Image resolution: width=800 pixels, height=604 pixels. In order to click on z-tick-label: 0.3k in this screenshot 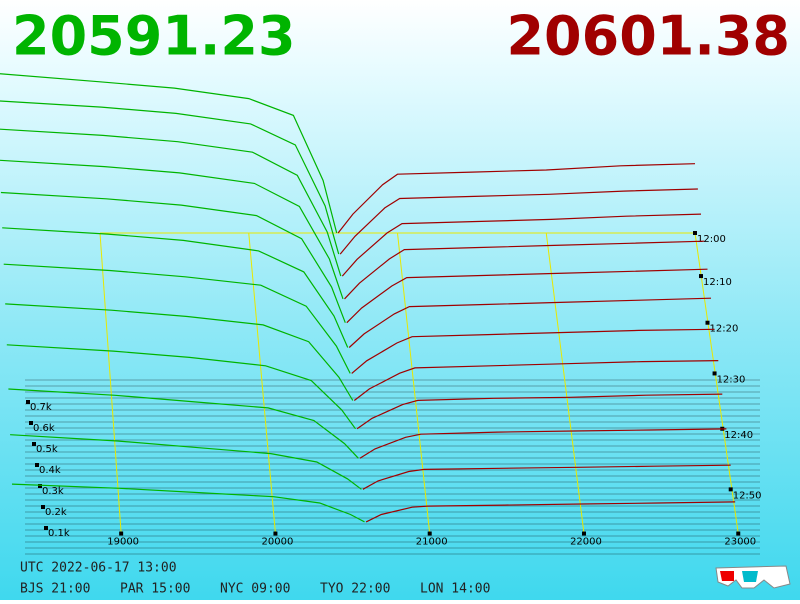, I will do `click(53, 491)`.